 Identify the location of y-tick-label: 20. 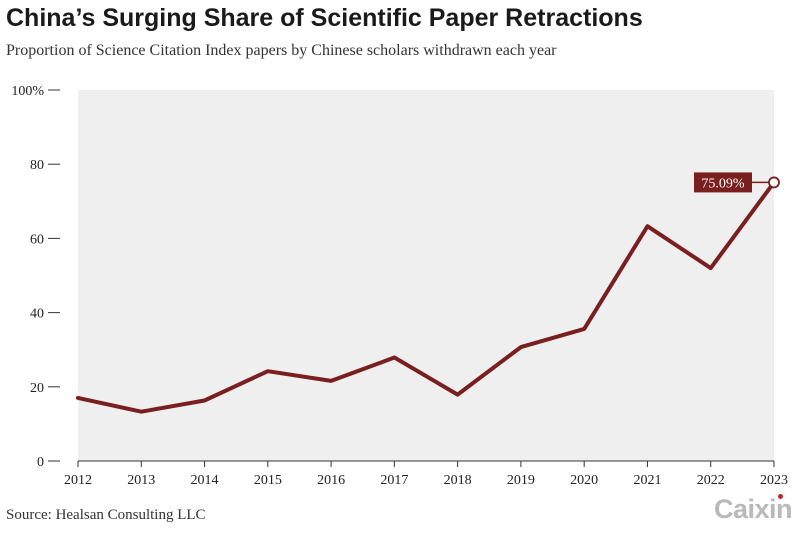
(37, 388).